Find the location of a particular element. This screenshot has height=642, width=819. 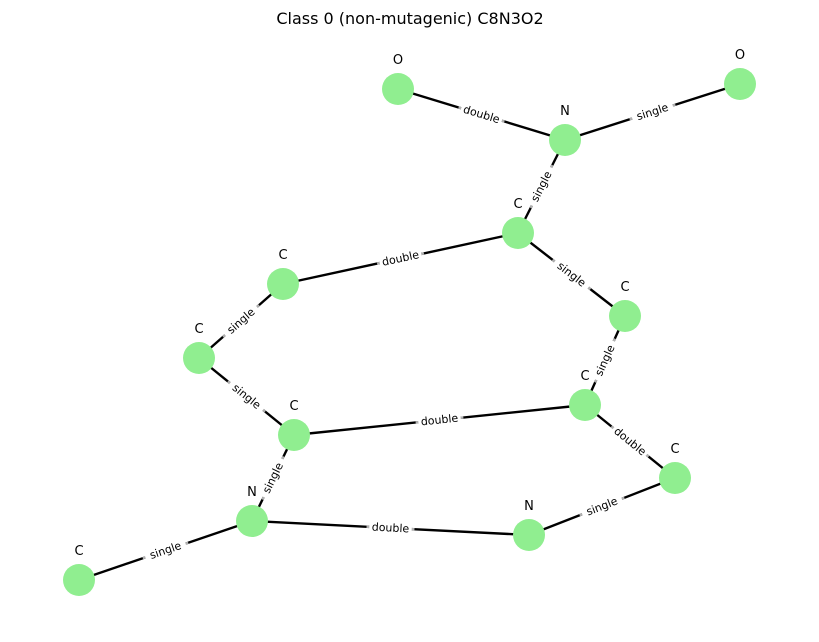

bond-o1-n1: double is located at coordinates (481, 114).